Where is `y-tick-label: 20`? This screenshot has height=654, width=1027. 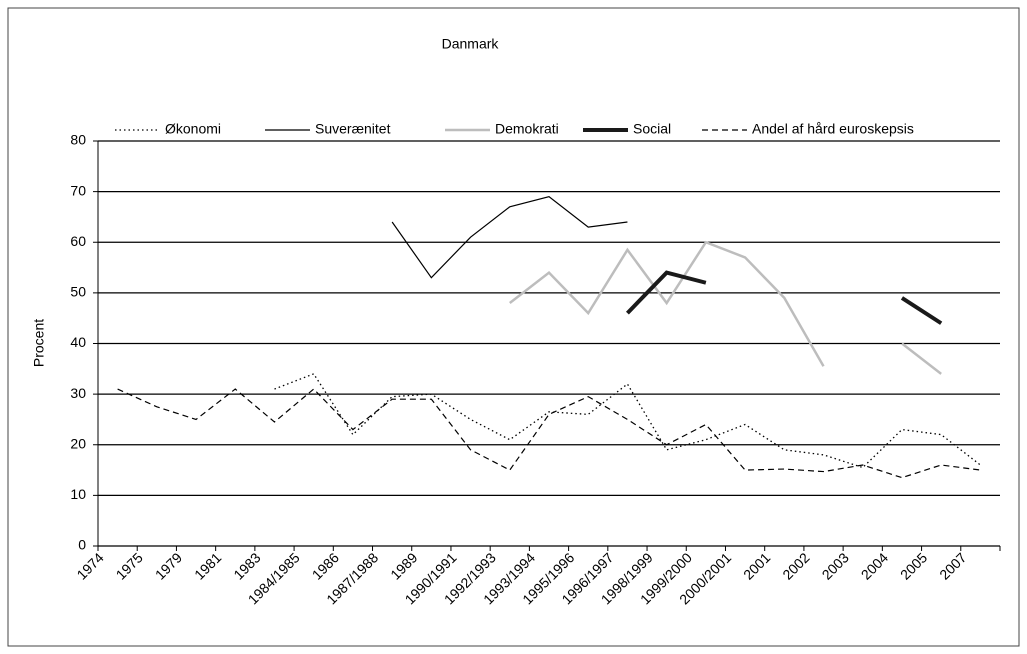 y-tick-label: 20 is located at coordinates (78, 443).